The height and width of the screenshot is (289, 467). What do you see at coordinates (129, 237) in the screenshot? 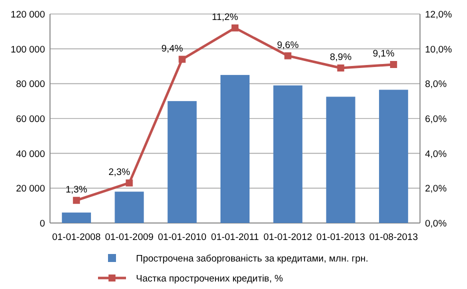
I see `x-tick-label: 01-01-2009` at bounding box center [129, 237].